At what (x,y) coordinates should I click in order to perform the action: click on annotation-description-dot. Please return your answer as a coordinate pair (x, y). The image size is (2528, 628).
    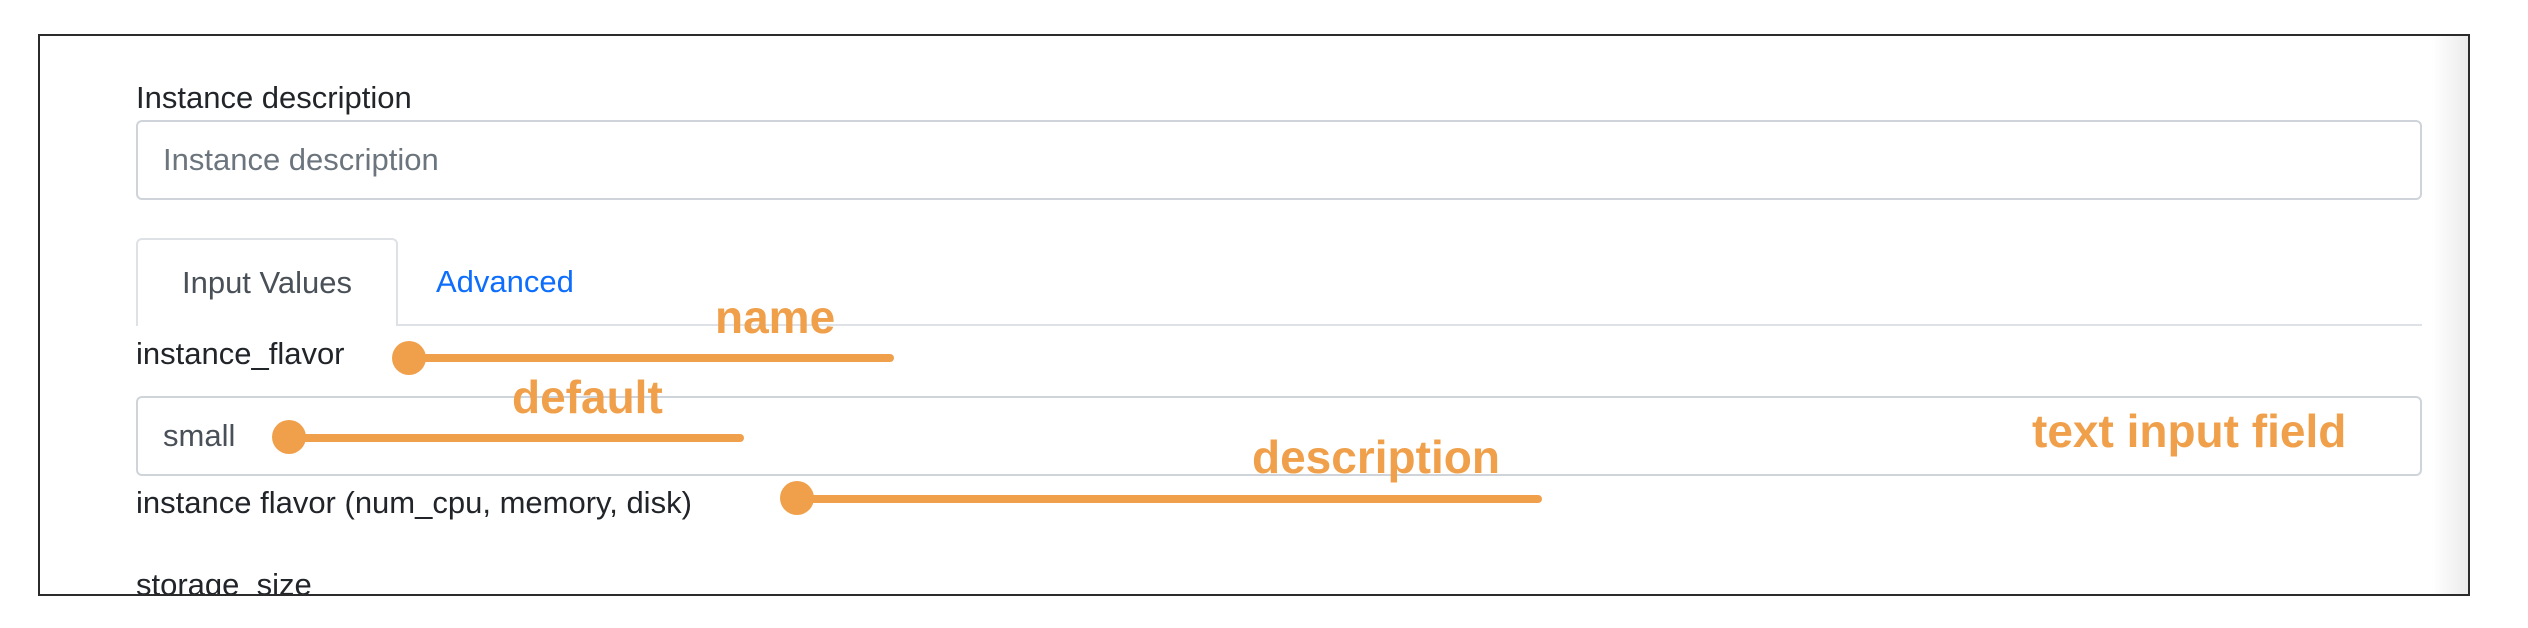
    Looking at the image, I should click on (797, 498).